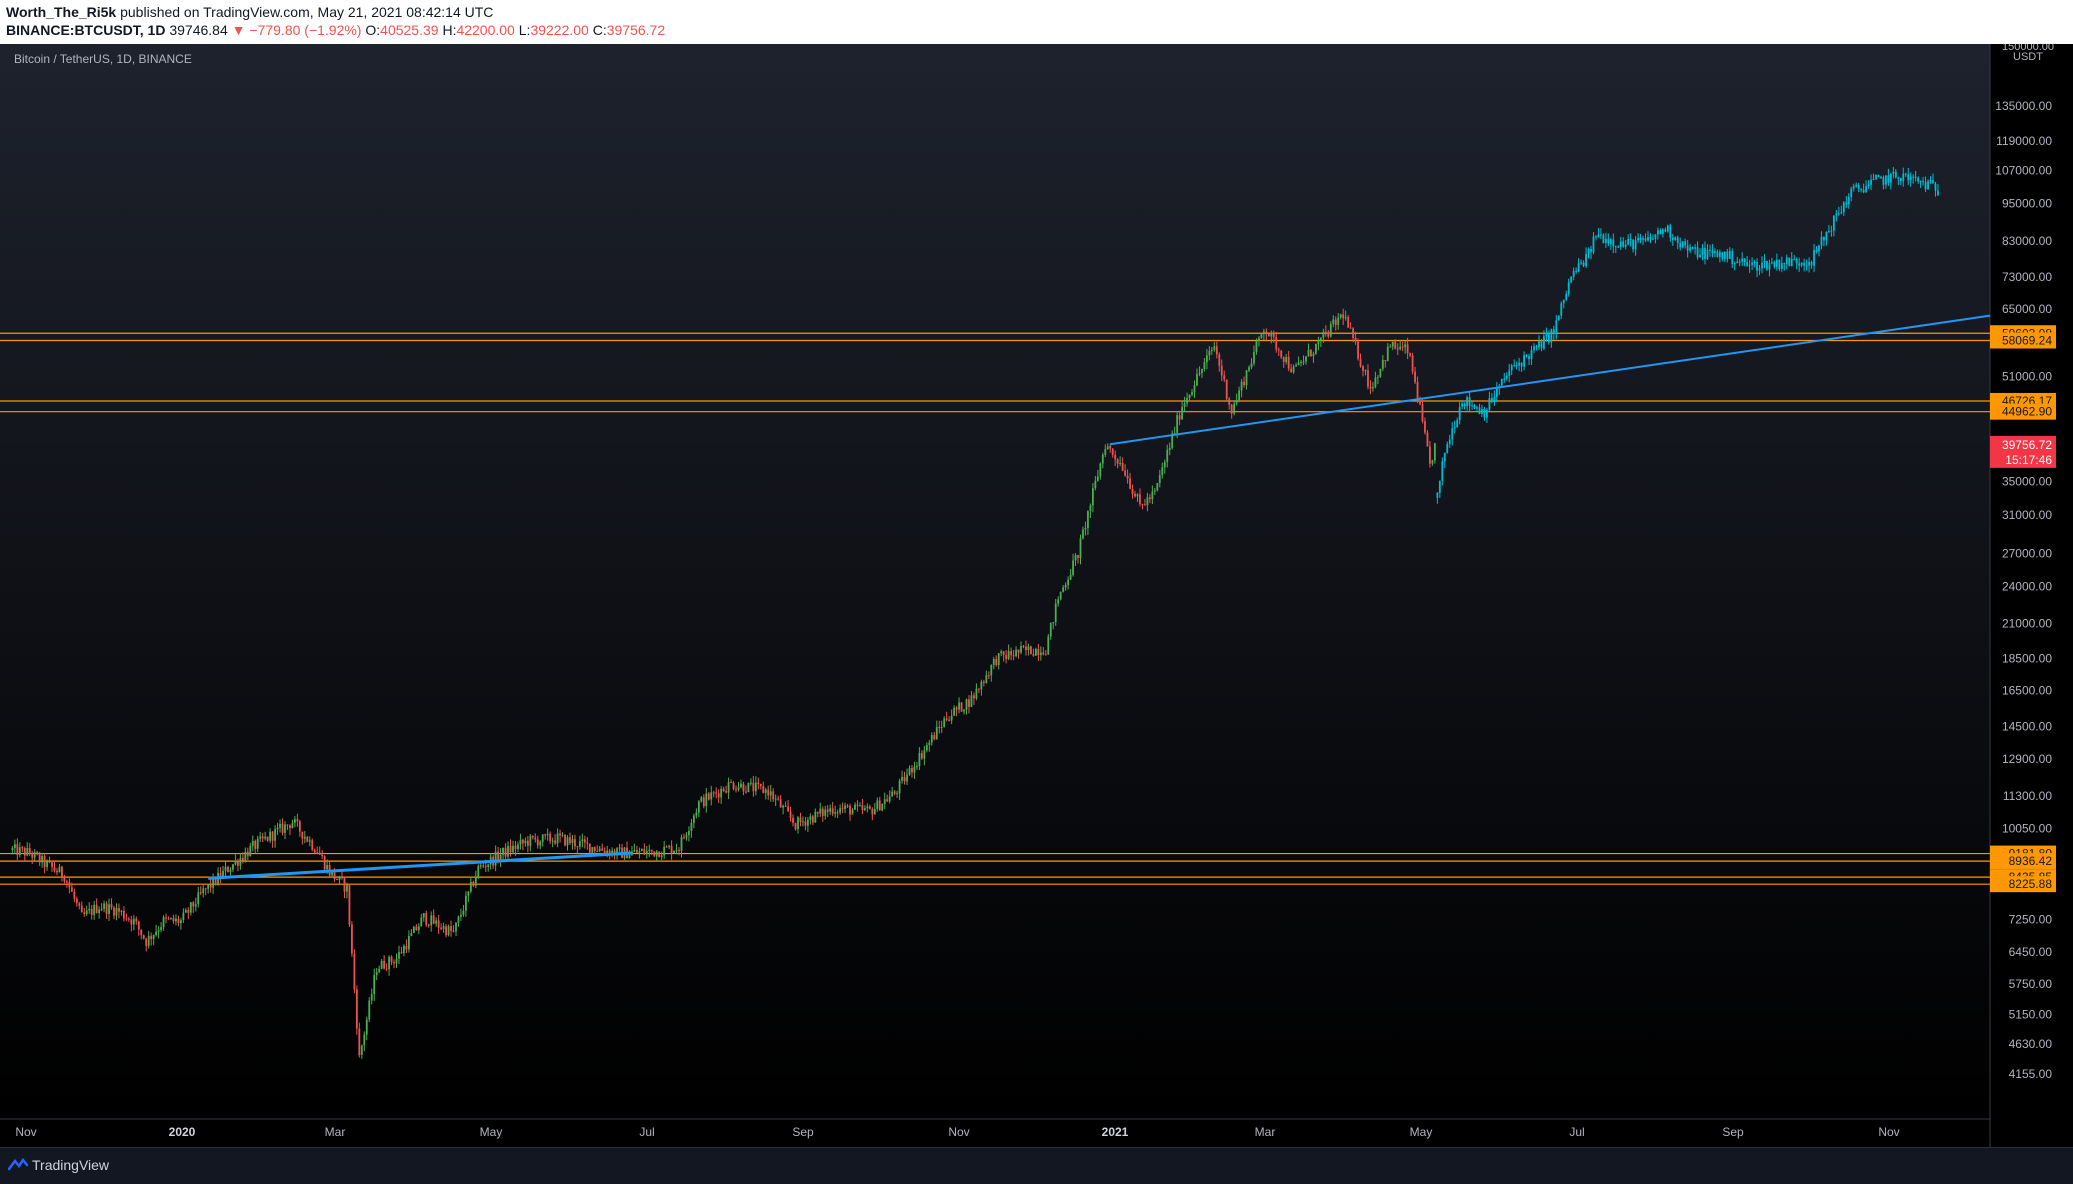 This screenshot has height=1184, width=2073. Describe the element at coordinates (2023, 340) in the screenshot. I see `level-price-label: 58069.24` at that location.